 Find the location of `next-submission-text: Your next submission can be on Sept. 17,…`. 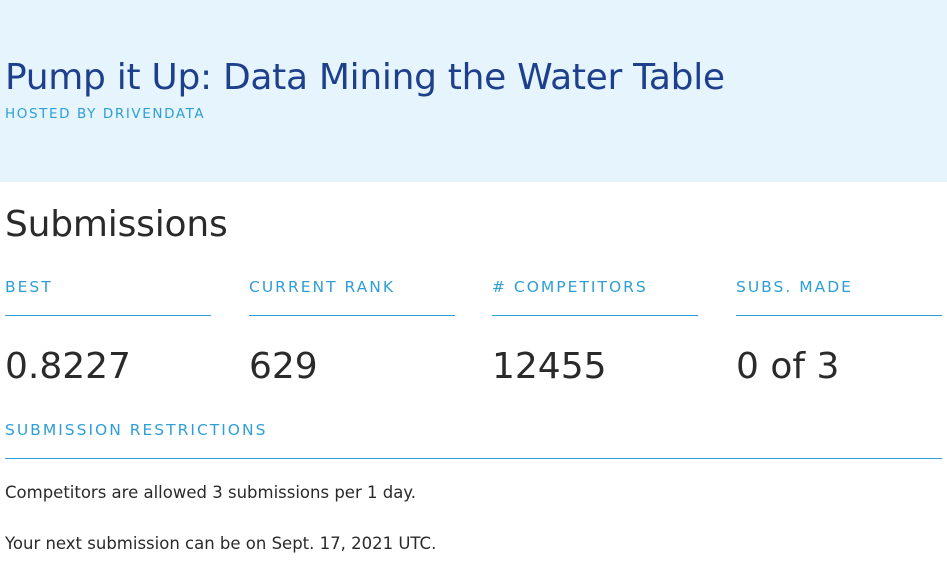

next-submission-text: Your next submission can be on Sept. 17,… is located at coordinates (221, 543).